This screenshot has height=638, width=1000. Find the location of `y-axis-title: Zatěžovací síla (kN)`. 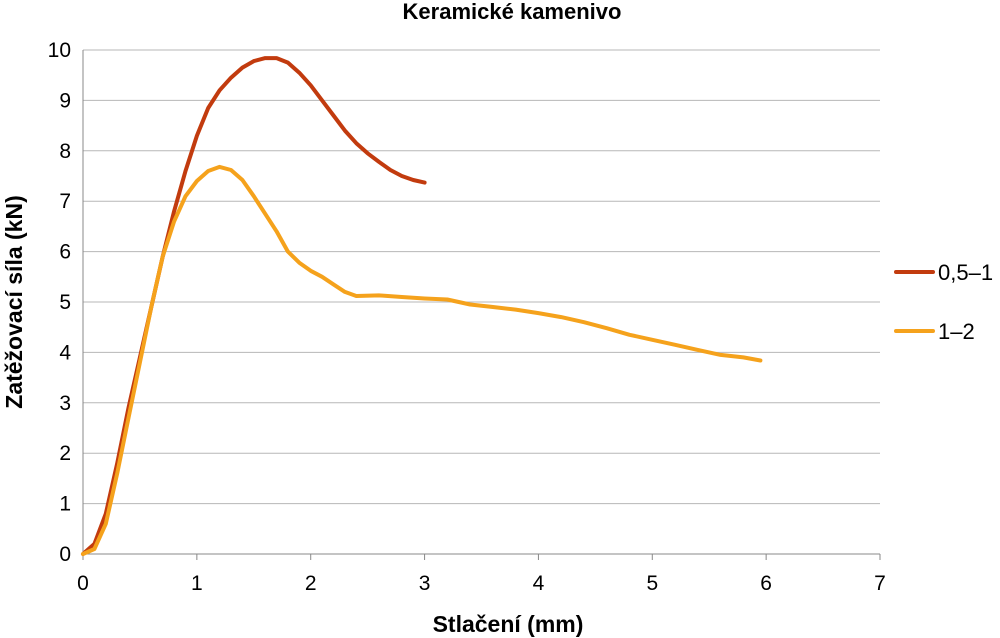

y-axis-title: Zatěžovací síla (kN) is located at coordinates (14, 301).